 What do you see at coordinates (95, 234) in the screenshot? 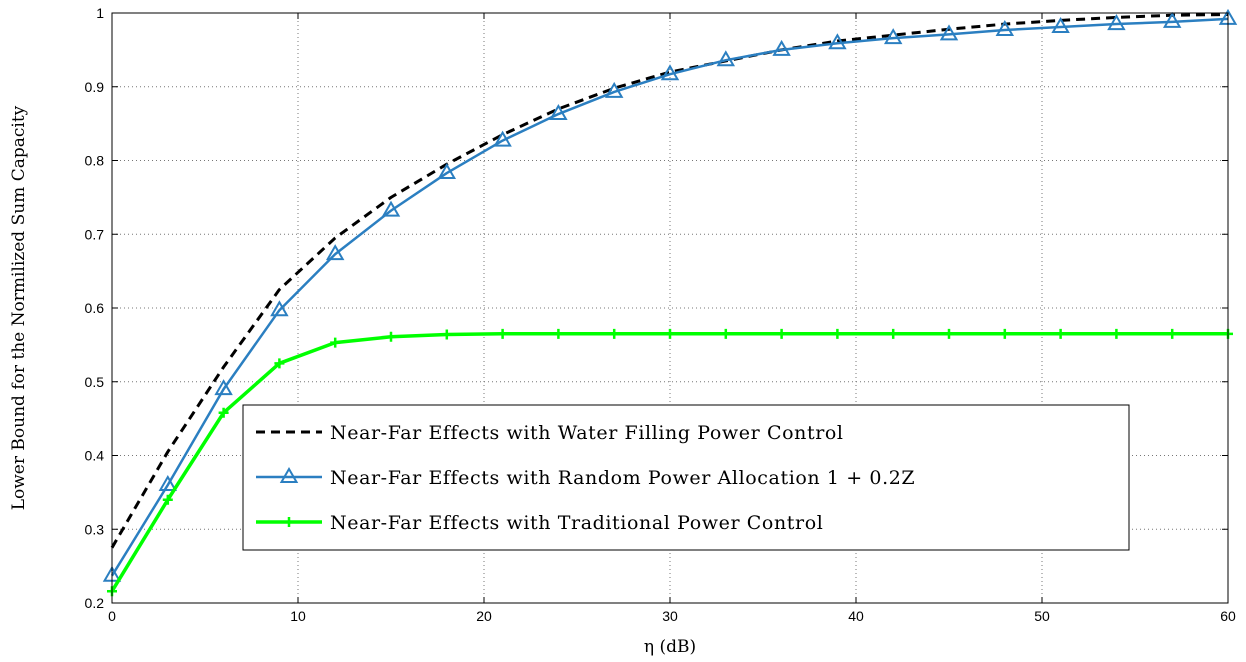
I see `y-tick-label: 0.7` at bounding box center [95, 234].